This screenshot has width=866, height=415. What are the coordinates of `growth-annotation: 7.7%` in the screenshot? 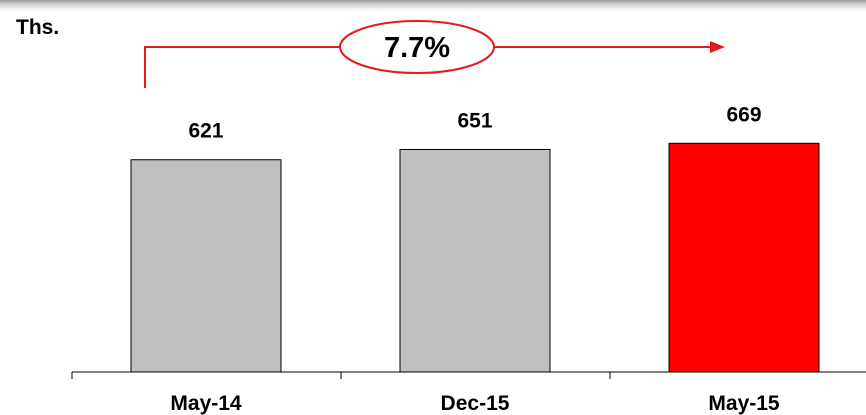 It's located at (434, 54).